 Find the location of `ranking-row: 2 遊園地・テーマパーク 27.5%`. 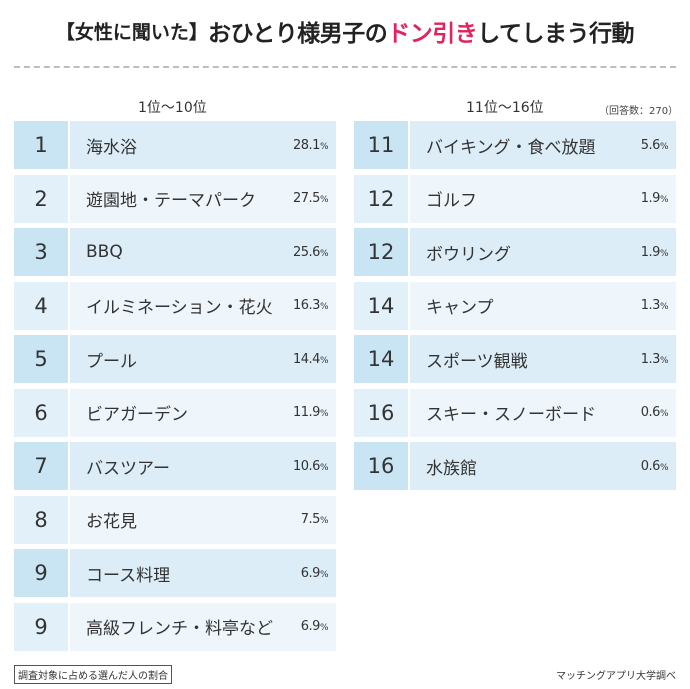

ranking-row: 2 遊園地・テーマパーク 27.5% is located at coordinates (175, 198).